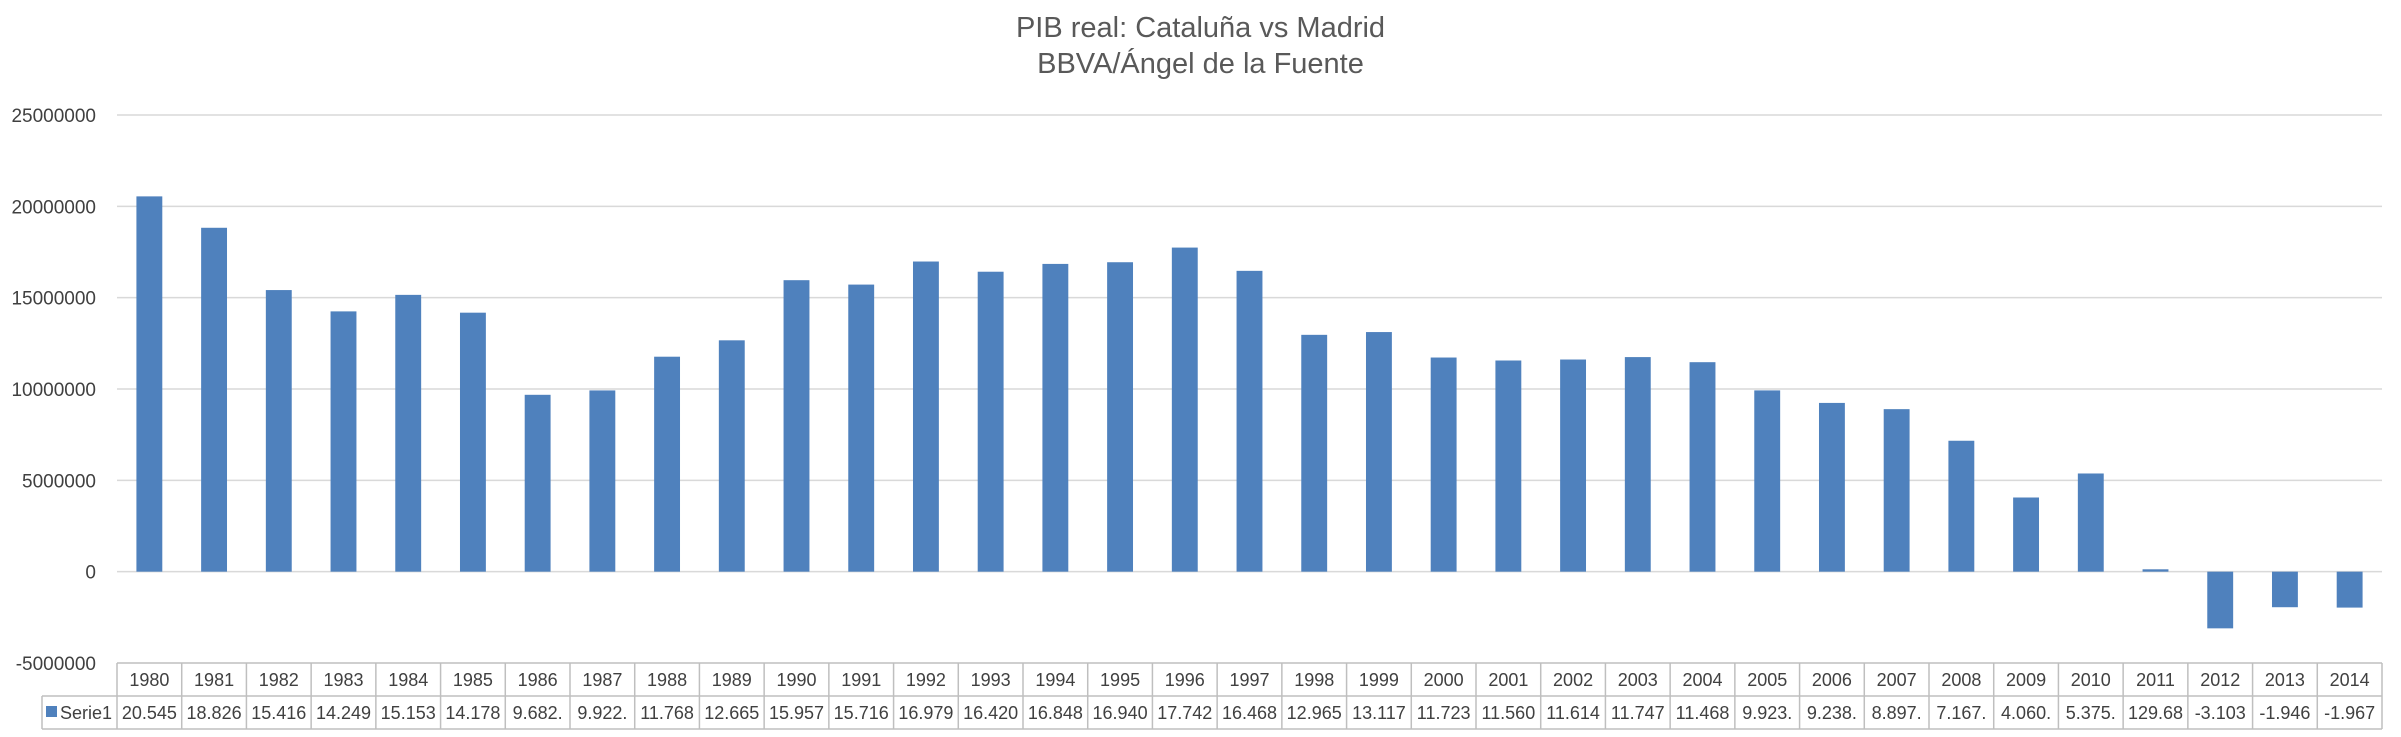 This screenshot has width=2401, height=737. I want to click on data-label-2010: 5.375., so click(2091, 713).